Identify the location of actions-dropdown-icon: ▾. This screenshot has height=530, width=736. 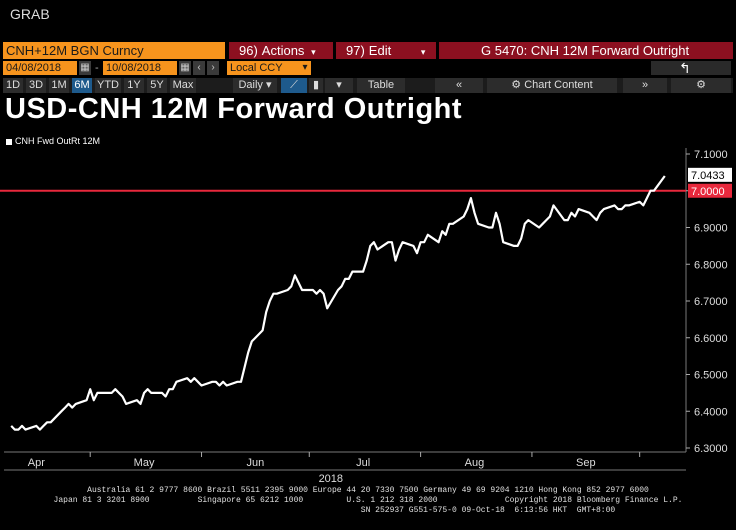
(313, 52).